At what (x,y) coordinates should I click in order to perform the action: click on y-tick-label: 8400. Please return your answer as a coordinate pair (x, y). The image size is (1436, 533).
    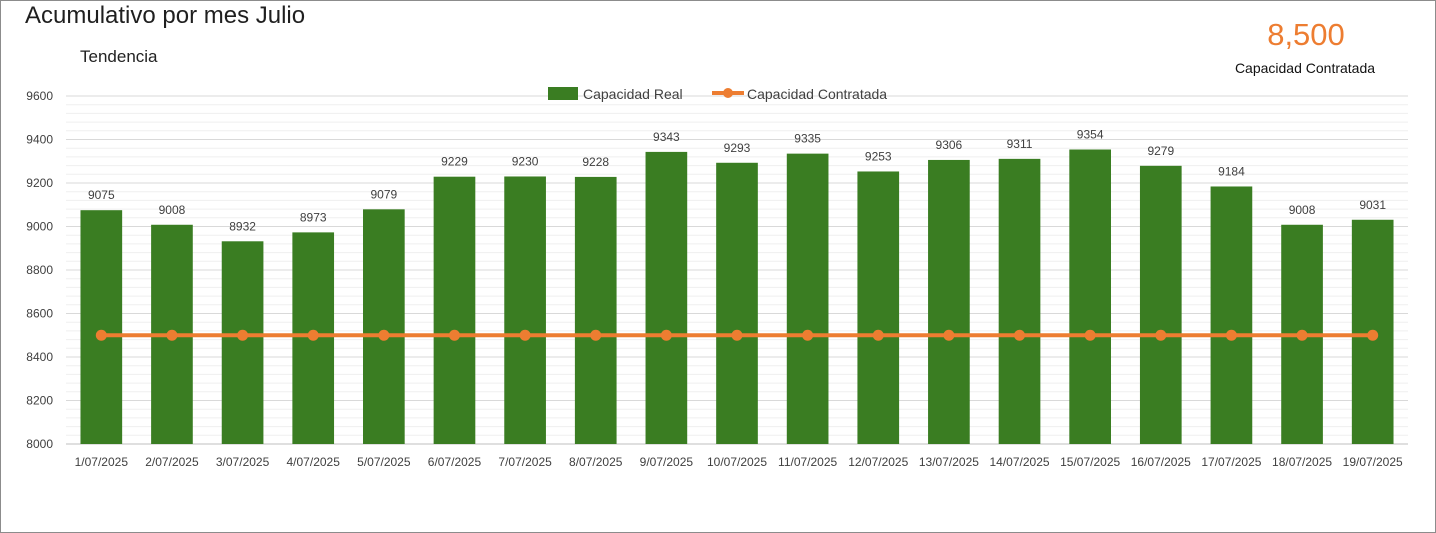
    Looking at the image, I should click on (39, 357).